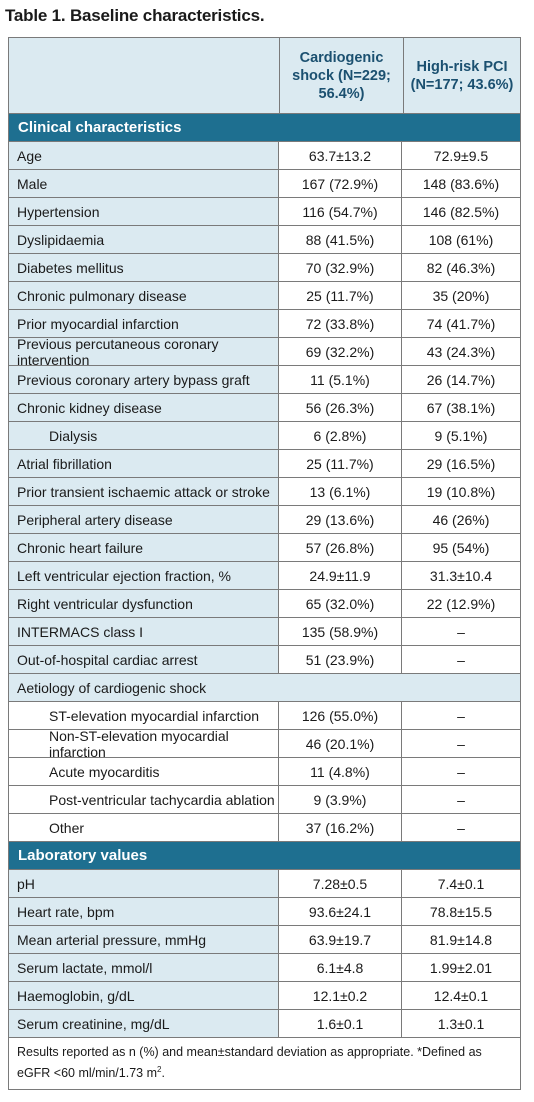 Image resolution: width=534 pixels, height=1102 pixels. I want to click on row-label: Non-ST-elevation myocardial infarction, so click(144, 744).